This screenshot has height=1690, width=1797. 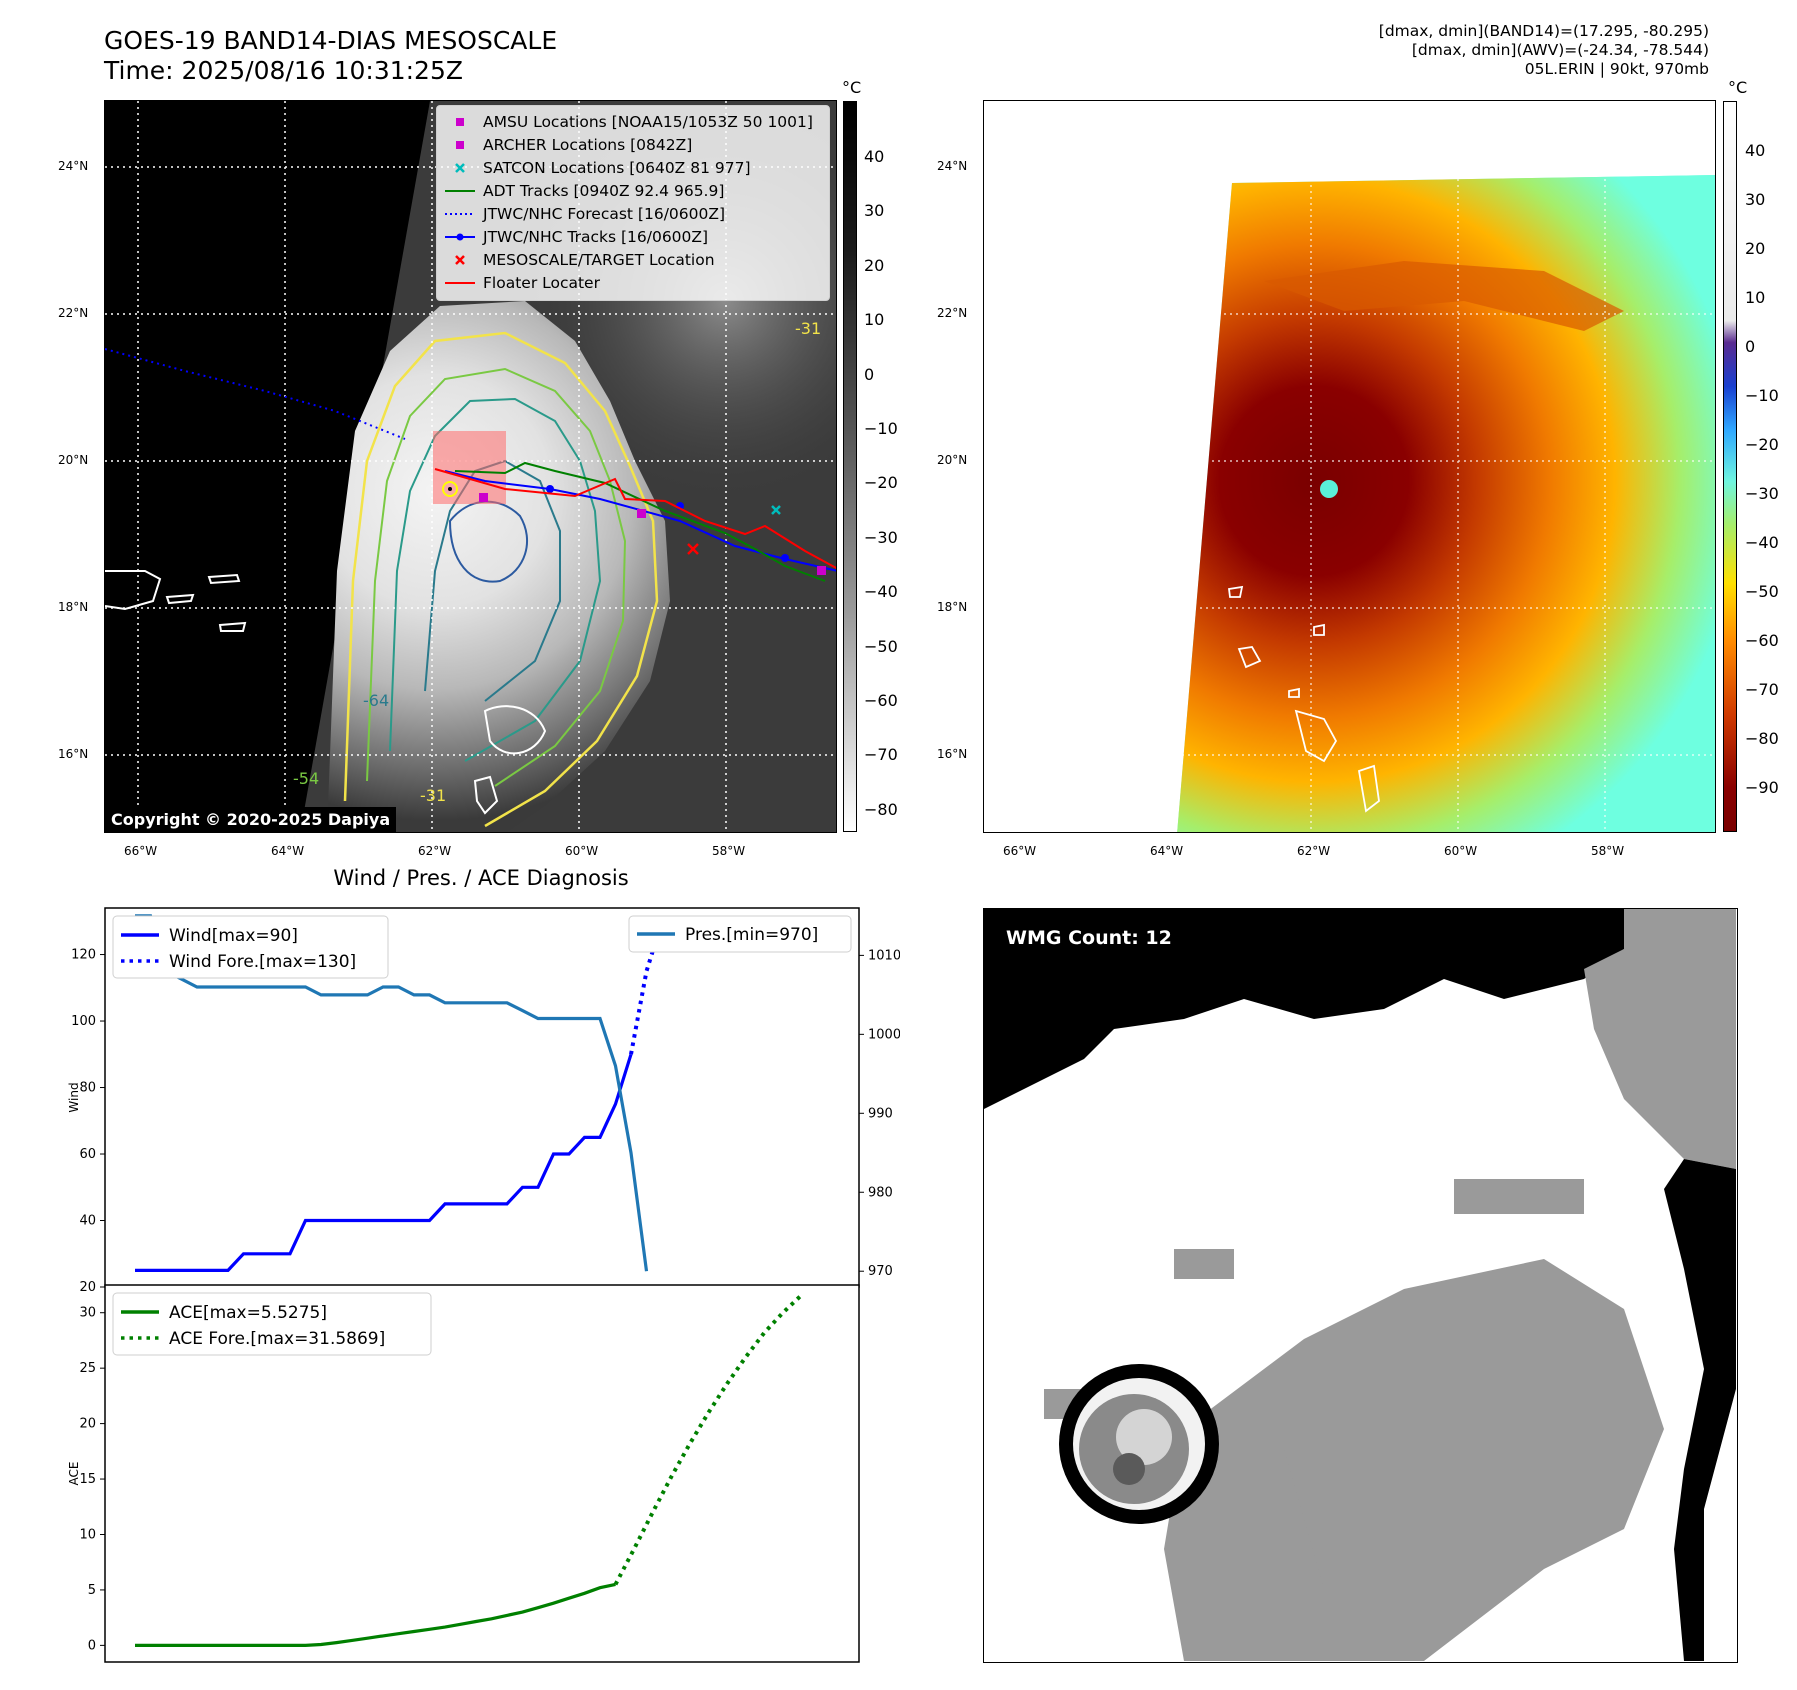 I want to click on jtwc-forecast-track, so click(x=255, y=394).